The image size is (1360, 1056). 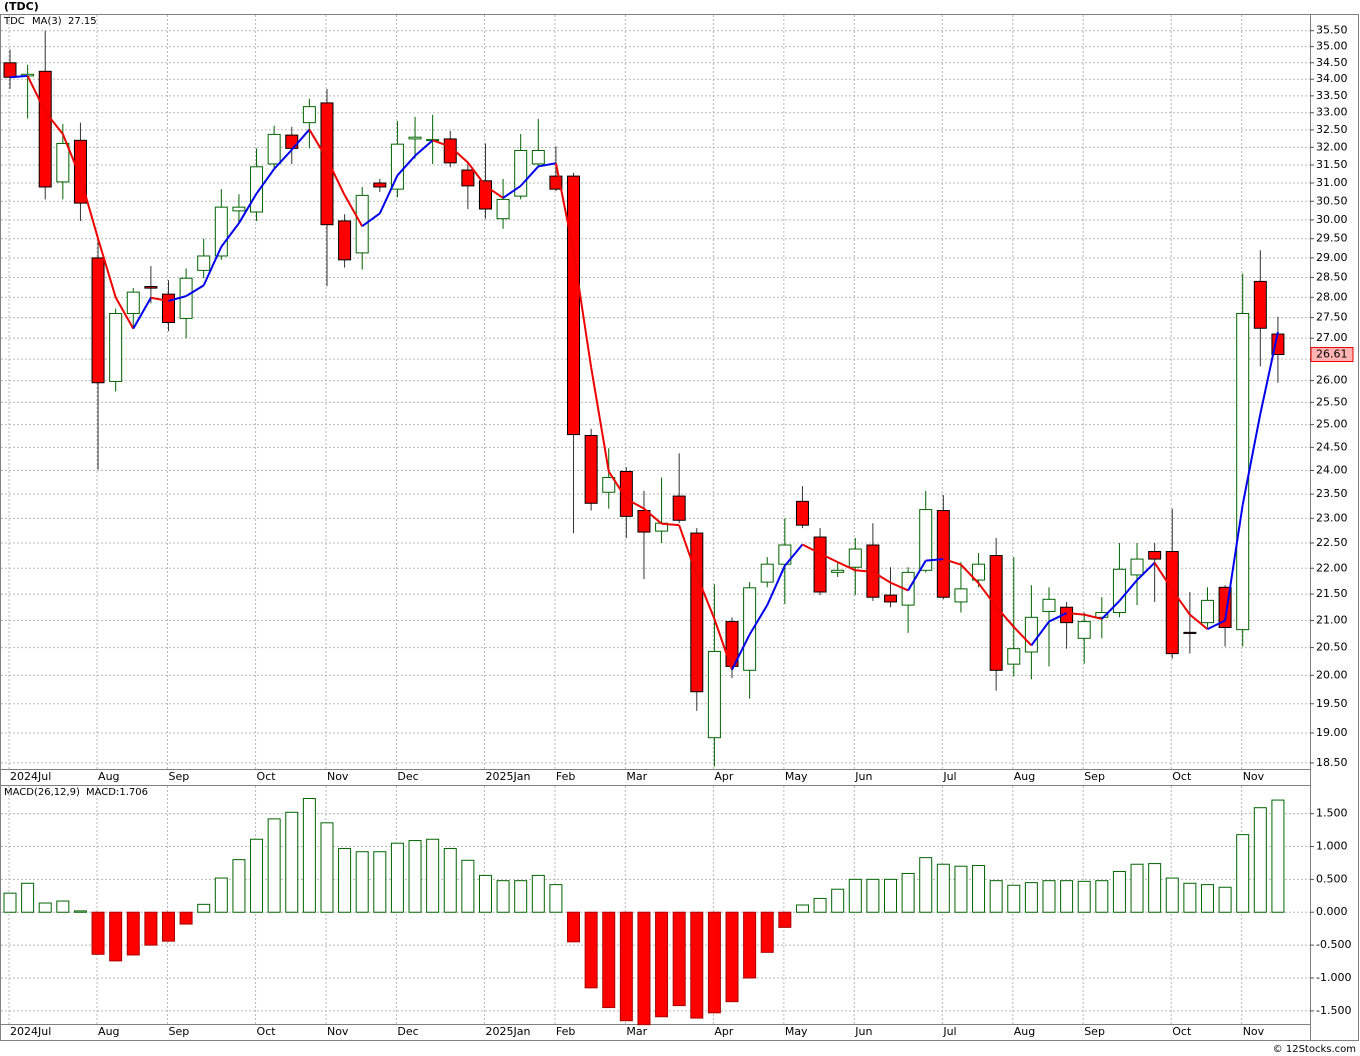 What do you see at coordinates (1332, 146) in the screenshot?
I see `y-tick-label: 32.00` at bounding box center [1332, 146].